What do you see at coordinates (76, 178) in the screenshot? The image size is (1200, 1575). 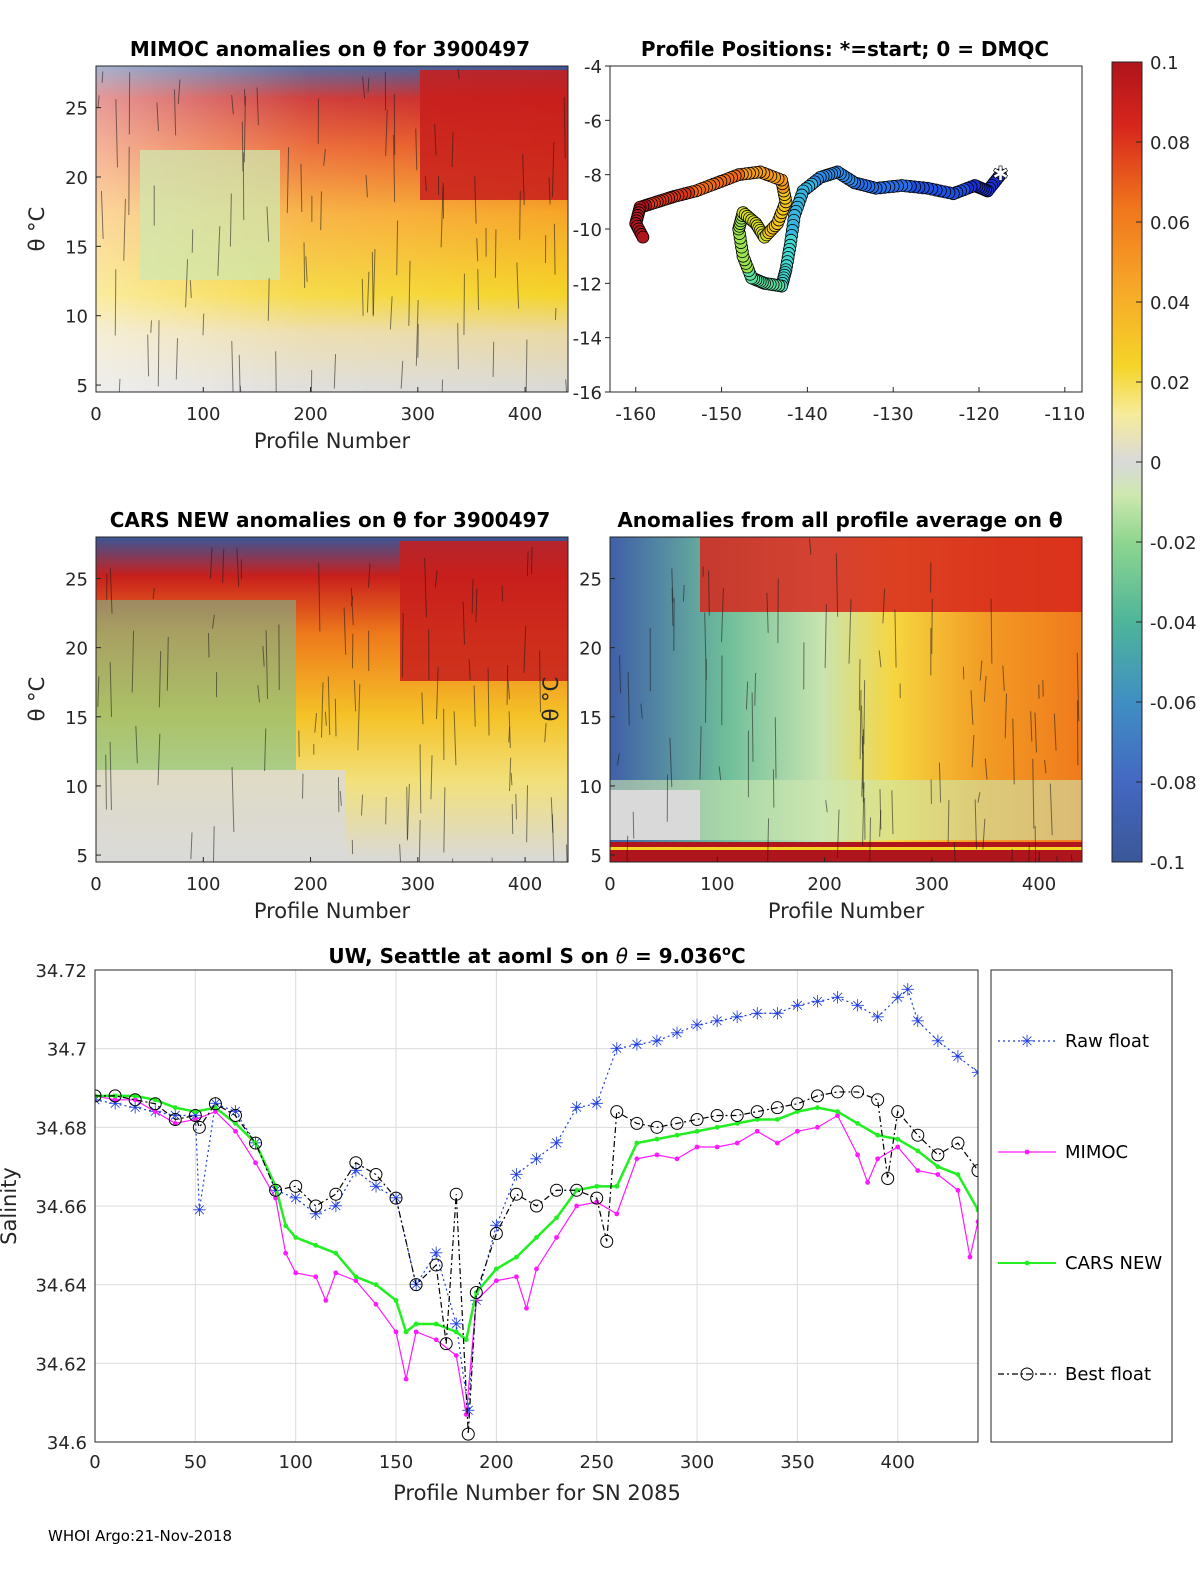 I see `mimoc-ytick-label: 20` at bounding box center [76, 178].